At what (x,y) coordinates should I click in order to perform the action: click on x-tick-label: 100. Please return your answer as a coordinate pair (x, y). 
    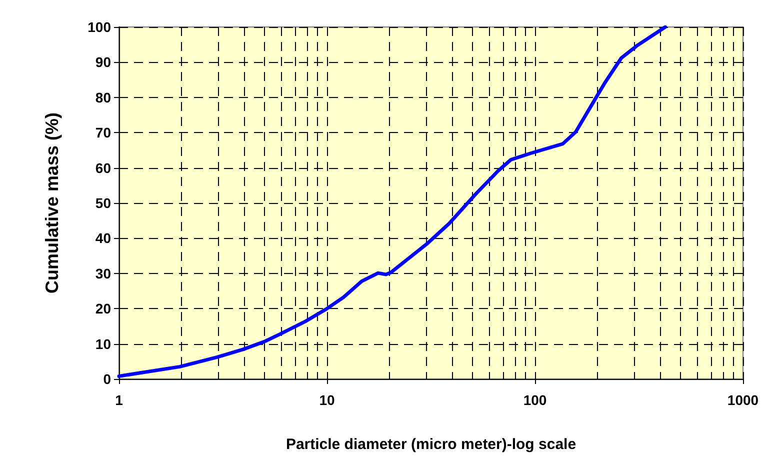
    Looking at the image, I should click on (535, 400).